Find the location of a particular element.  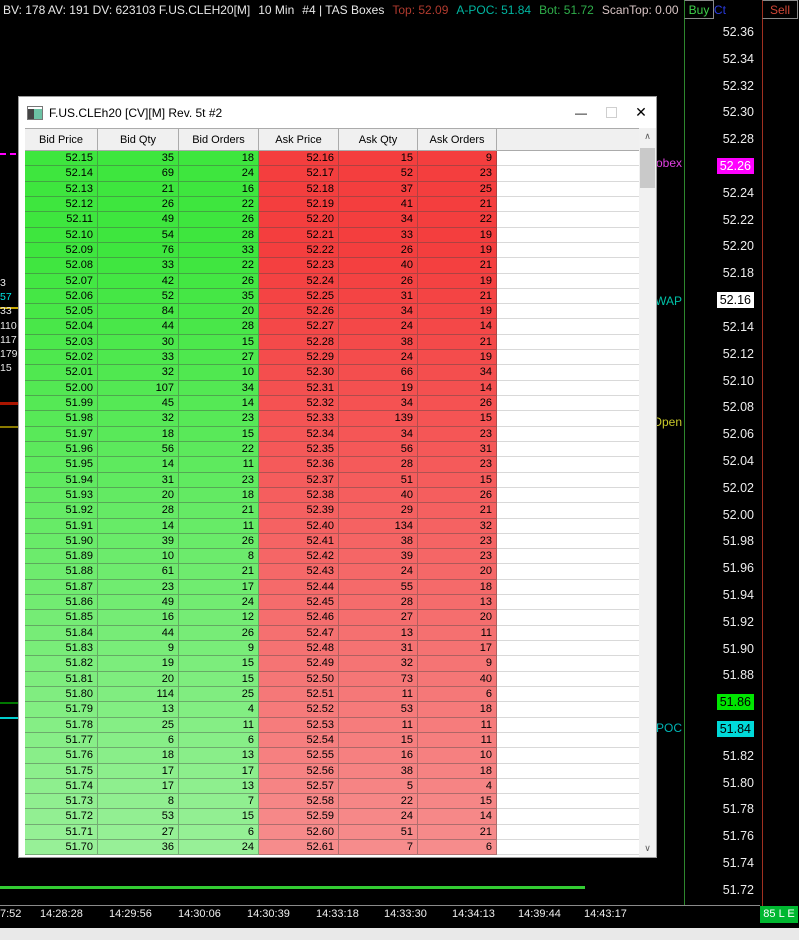

ladder-price-52.32: 52.32 is located at coordinates (738, 85).